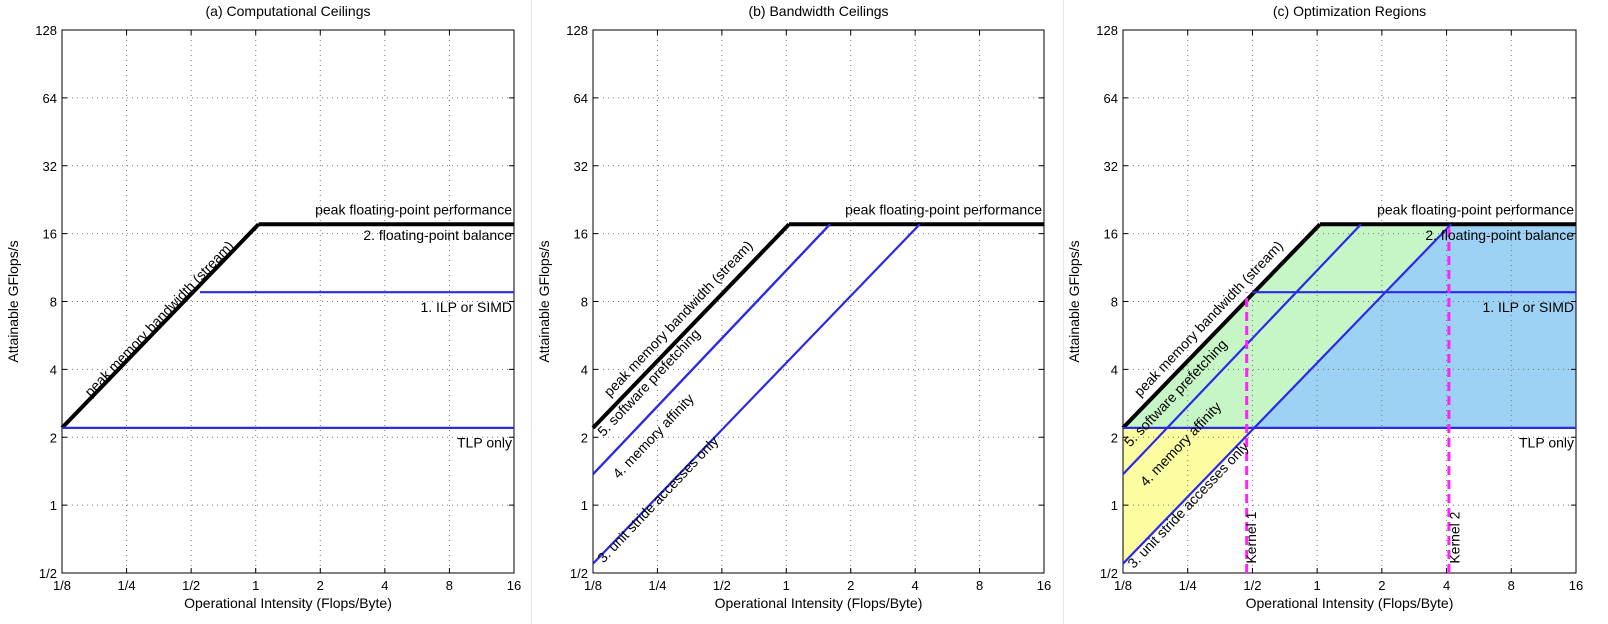  What do you see at coordinates (1455, 537) in the screenshot?
I see `annotation-kernel-2: Kernel 2` at bounding box center [1455, 537].